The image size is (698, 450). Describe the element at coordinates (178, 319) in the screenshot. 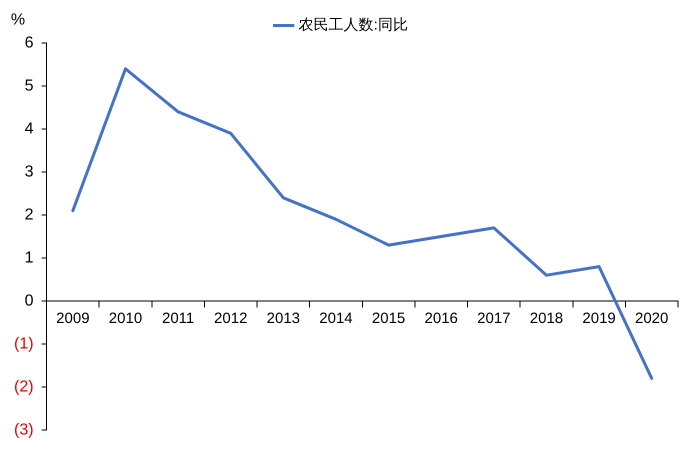

I see `x-tick-label: 2011` at that location.